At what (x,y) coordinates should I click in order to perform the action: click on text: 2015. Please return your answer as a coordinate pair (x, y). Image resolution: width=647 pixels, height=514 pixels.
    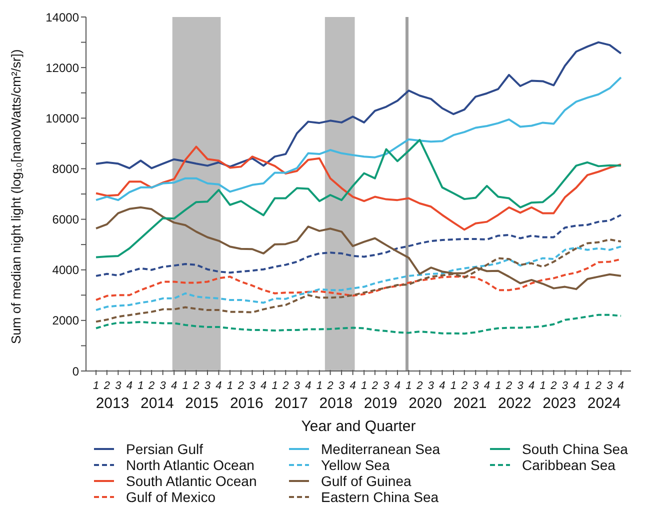
    Looking at the image, I should click on (202, 403).